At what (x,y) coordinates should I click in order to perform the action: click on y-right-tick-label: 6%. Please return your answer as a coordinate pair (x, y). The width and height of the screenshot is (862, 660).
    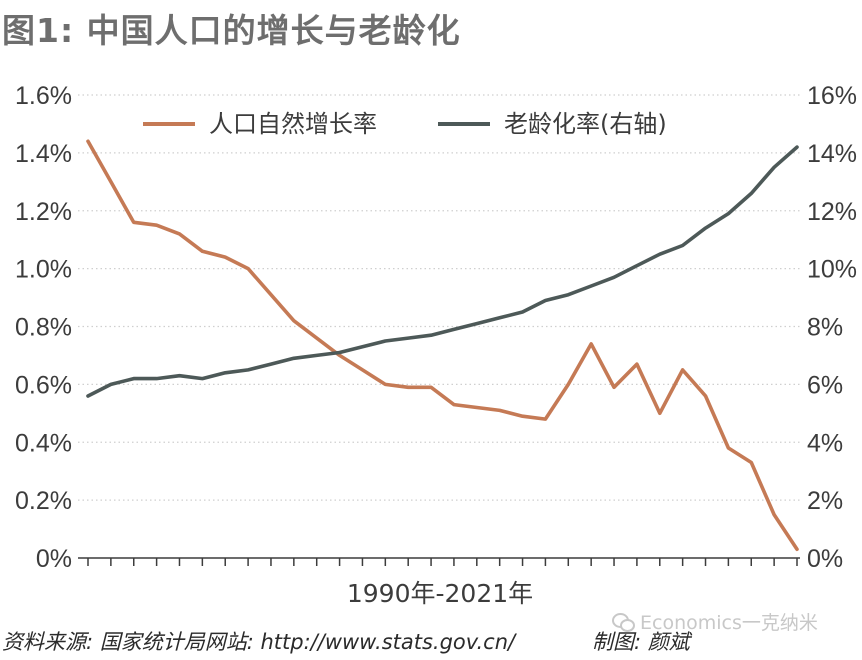
    Looking at the image, I should click on (825, 385).